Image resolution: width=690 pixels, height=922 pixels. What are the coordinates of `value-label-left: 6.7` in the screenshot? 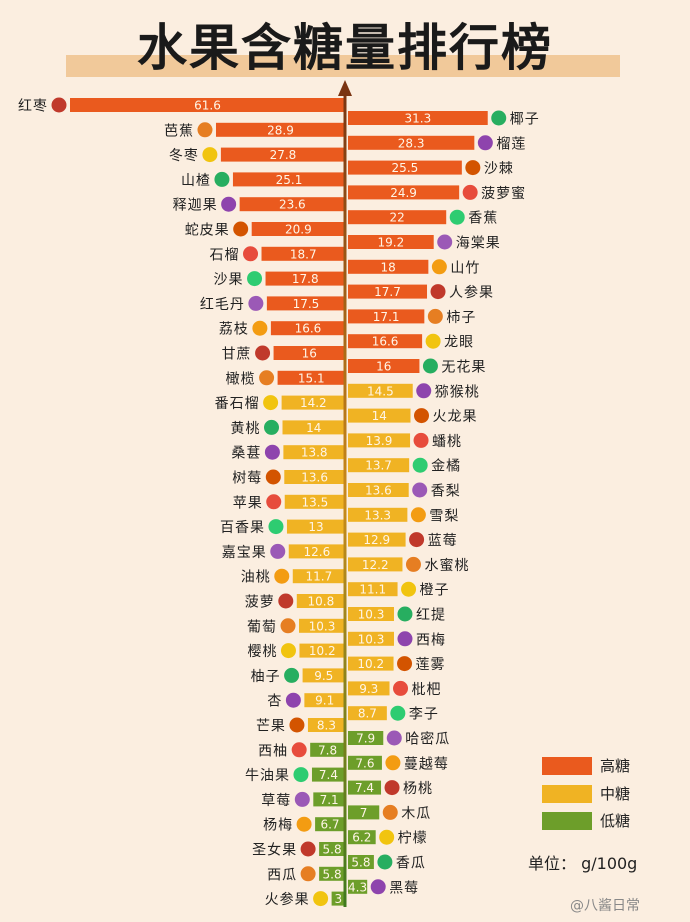 It's located at (329, 825).